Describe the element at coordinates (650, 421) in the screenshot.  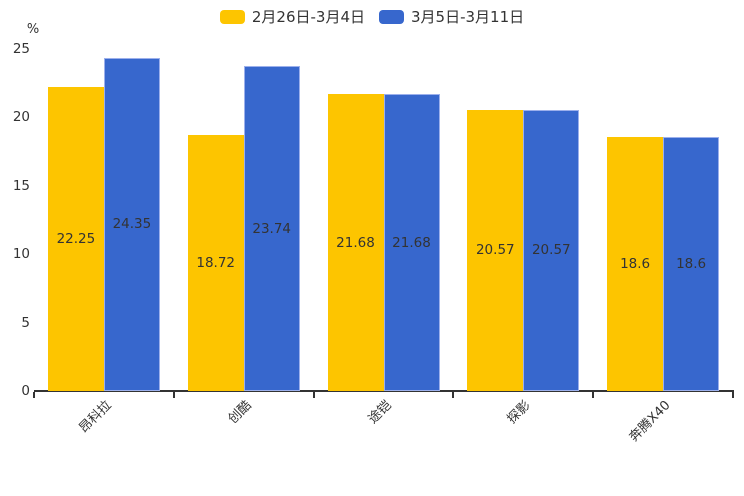
I see `x-category-label: 奔腾X40` at that location.